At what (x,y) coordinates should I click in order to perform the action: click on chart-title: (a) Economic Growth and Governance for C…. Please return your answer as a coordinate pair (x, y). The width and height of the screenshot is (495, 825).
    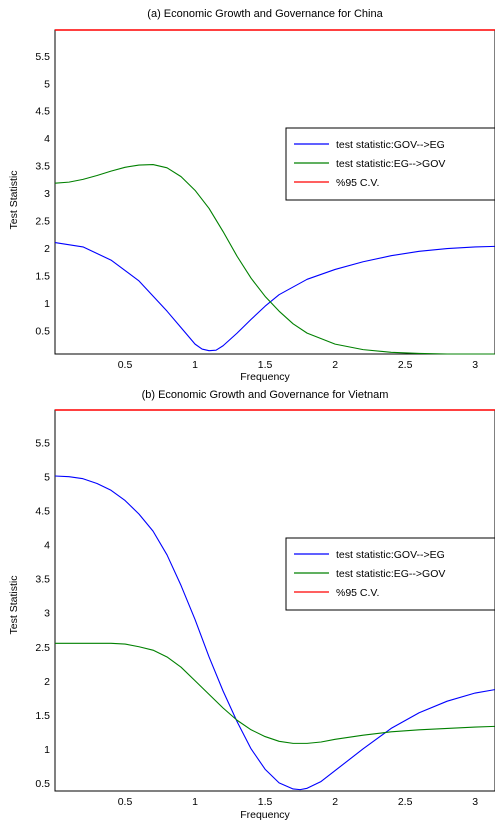
    Looking at the image, I should click on (265, 14).